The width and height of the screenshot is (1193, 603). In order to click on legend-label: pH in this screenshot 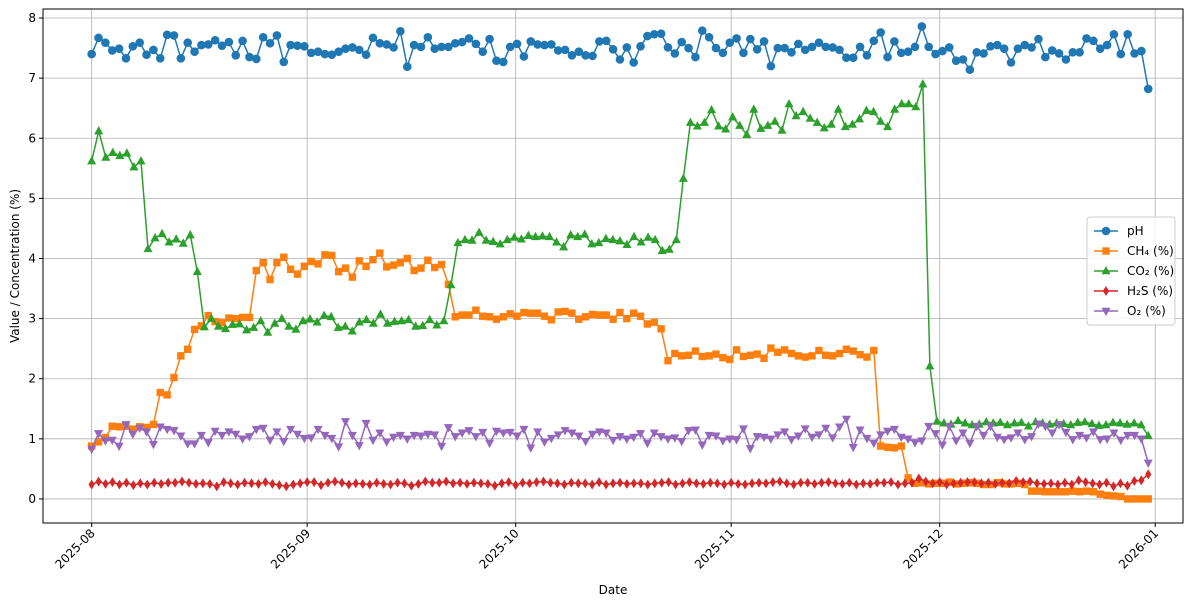, I will do `click(1135, 231)`.